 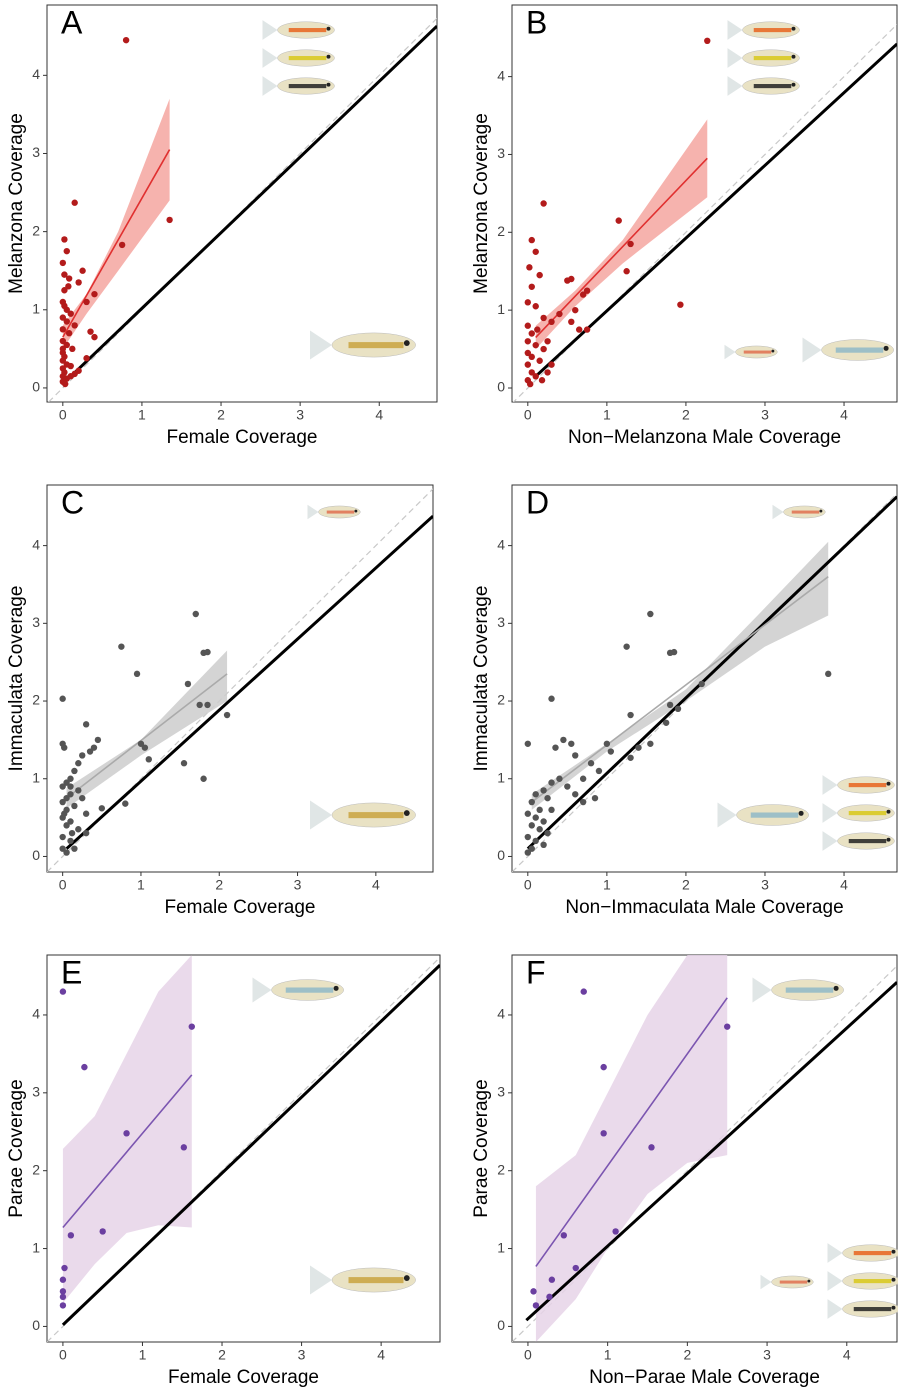 I want to click on plot-area, so click(x=242, y=209).